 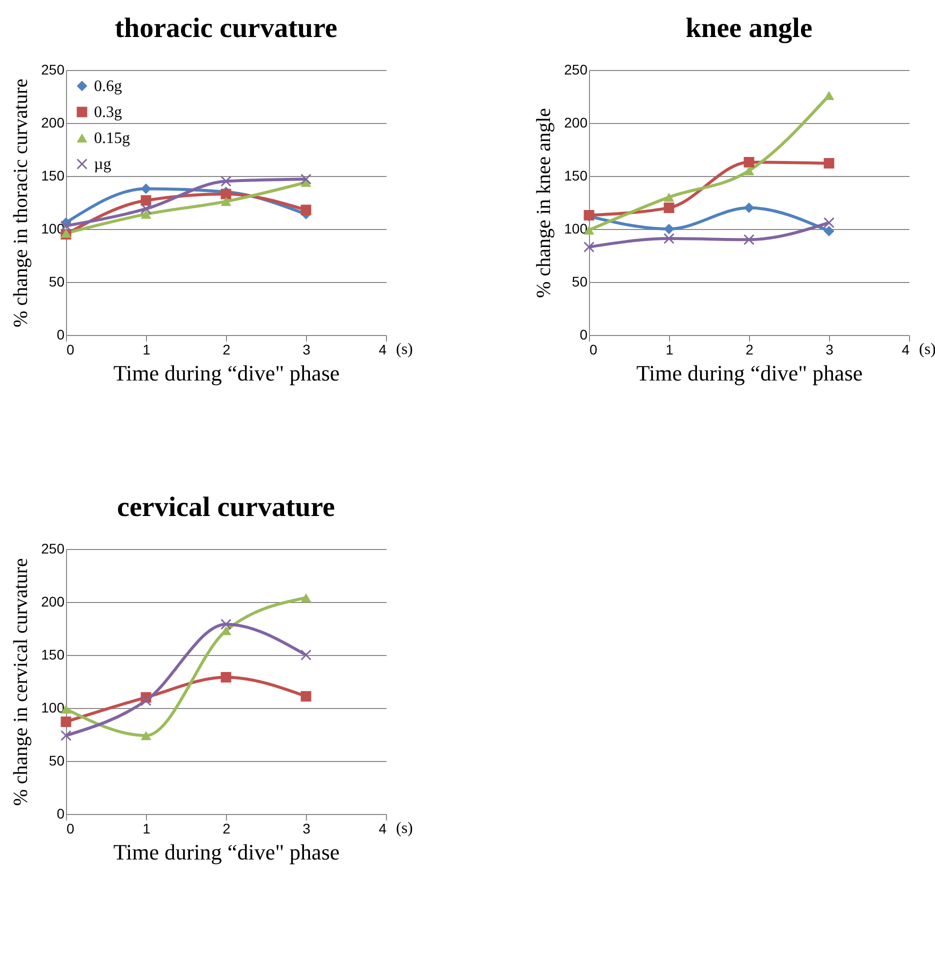 What do you see at coordinates (226, 507) in the screenshot?
I see `chart-title: cervical curvature` at bounding box center [226, 507].